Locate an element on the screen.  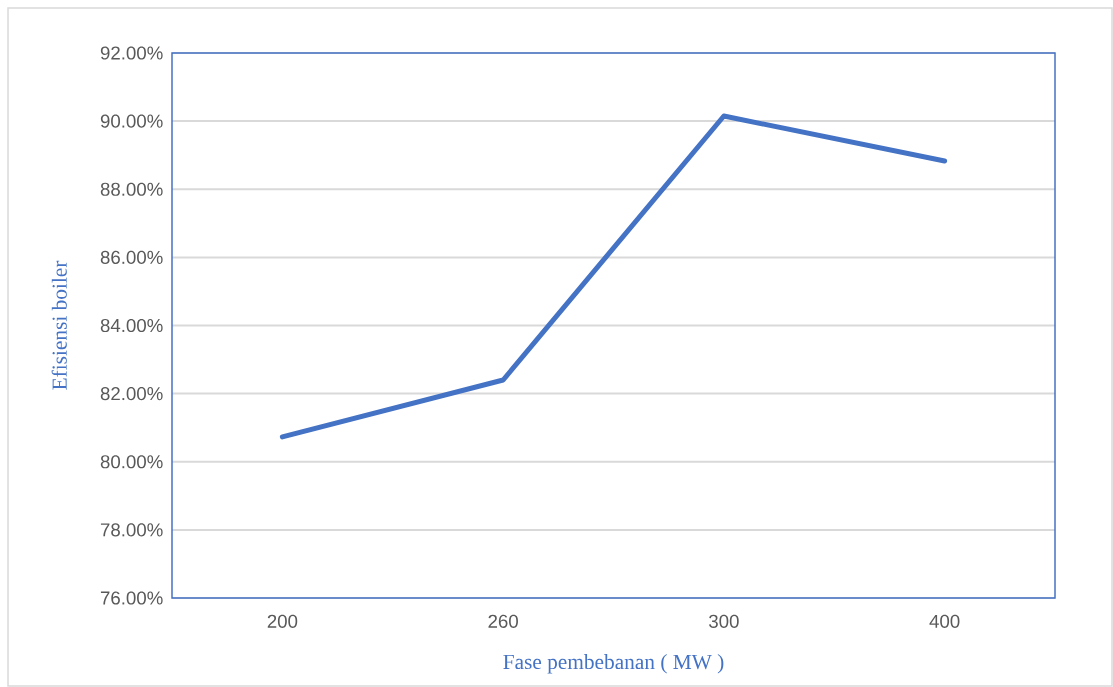
y-tick-label: 92.00% is located at coordinates (131, 53).